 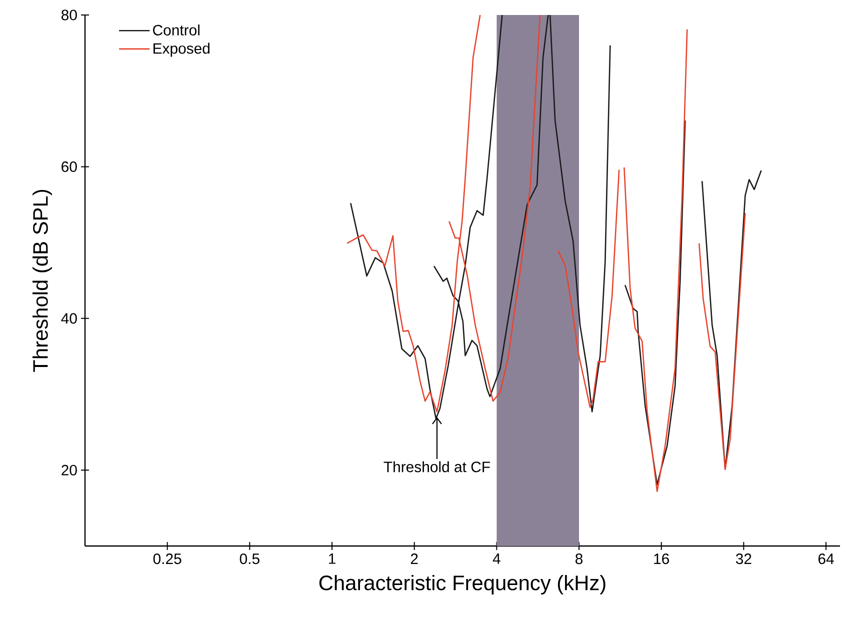 What do you see at coordinates (182, 49) in the screenshot?
I see `legend-label: Exposed` at bounding box center [182, 49].